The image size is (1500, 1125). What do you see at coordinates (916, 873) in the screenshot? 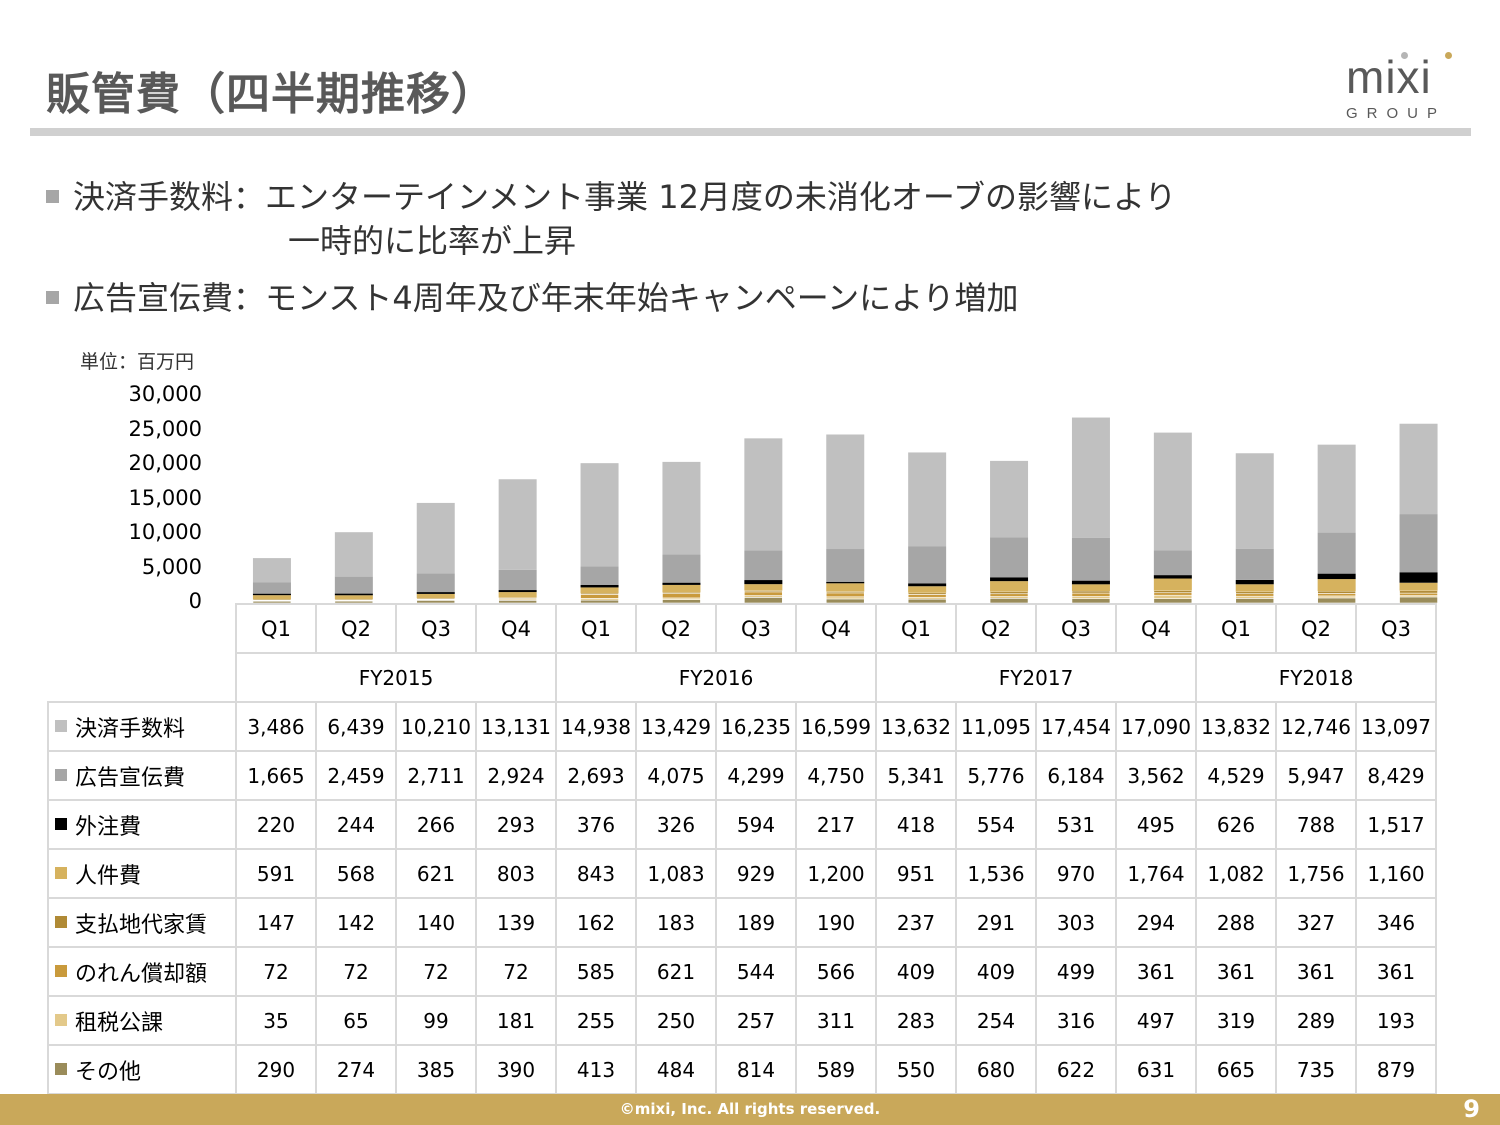
I see `data-label: 951` at bounding box center [916, 873].